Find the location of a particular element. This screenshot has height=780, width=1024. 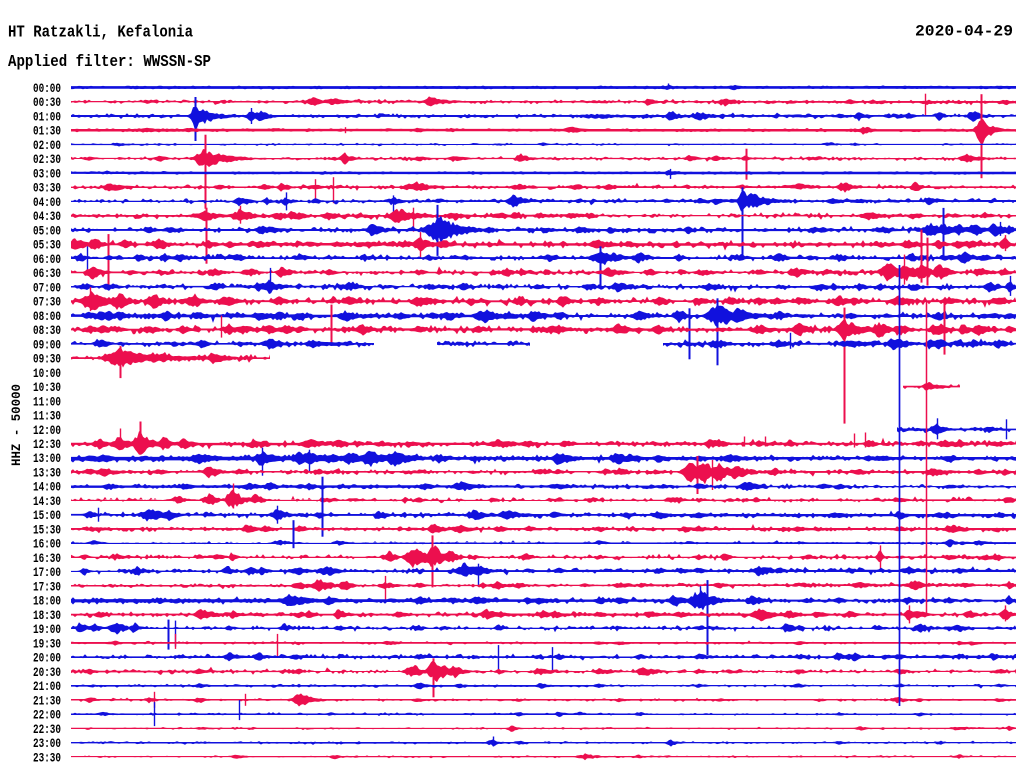

svg-text: 19:00 is located at coordinates (47, 630).